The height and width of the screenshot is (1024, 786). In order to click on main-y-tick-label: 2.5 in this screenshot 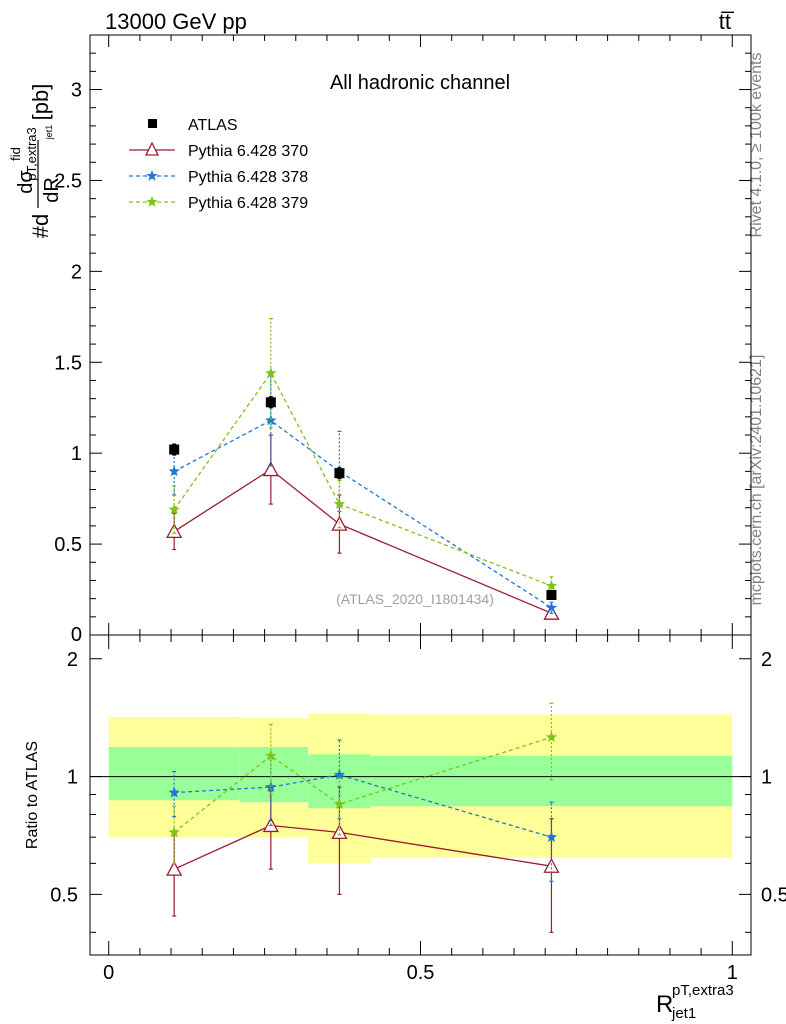, I will do `click(68, 181)`.